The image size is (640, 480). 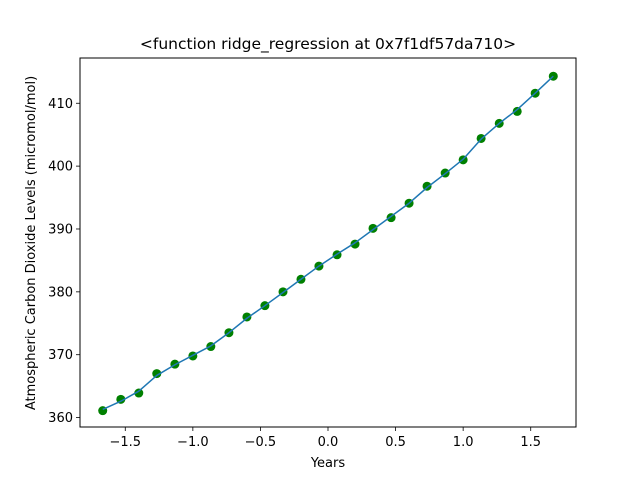 What do you see at coordinates (60, 355) in the screenshot?
I see `y-tick-label: 370` at bounding box center [60, 355].